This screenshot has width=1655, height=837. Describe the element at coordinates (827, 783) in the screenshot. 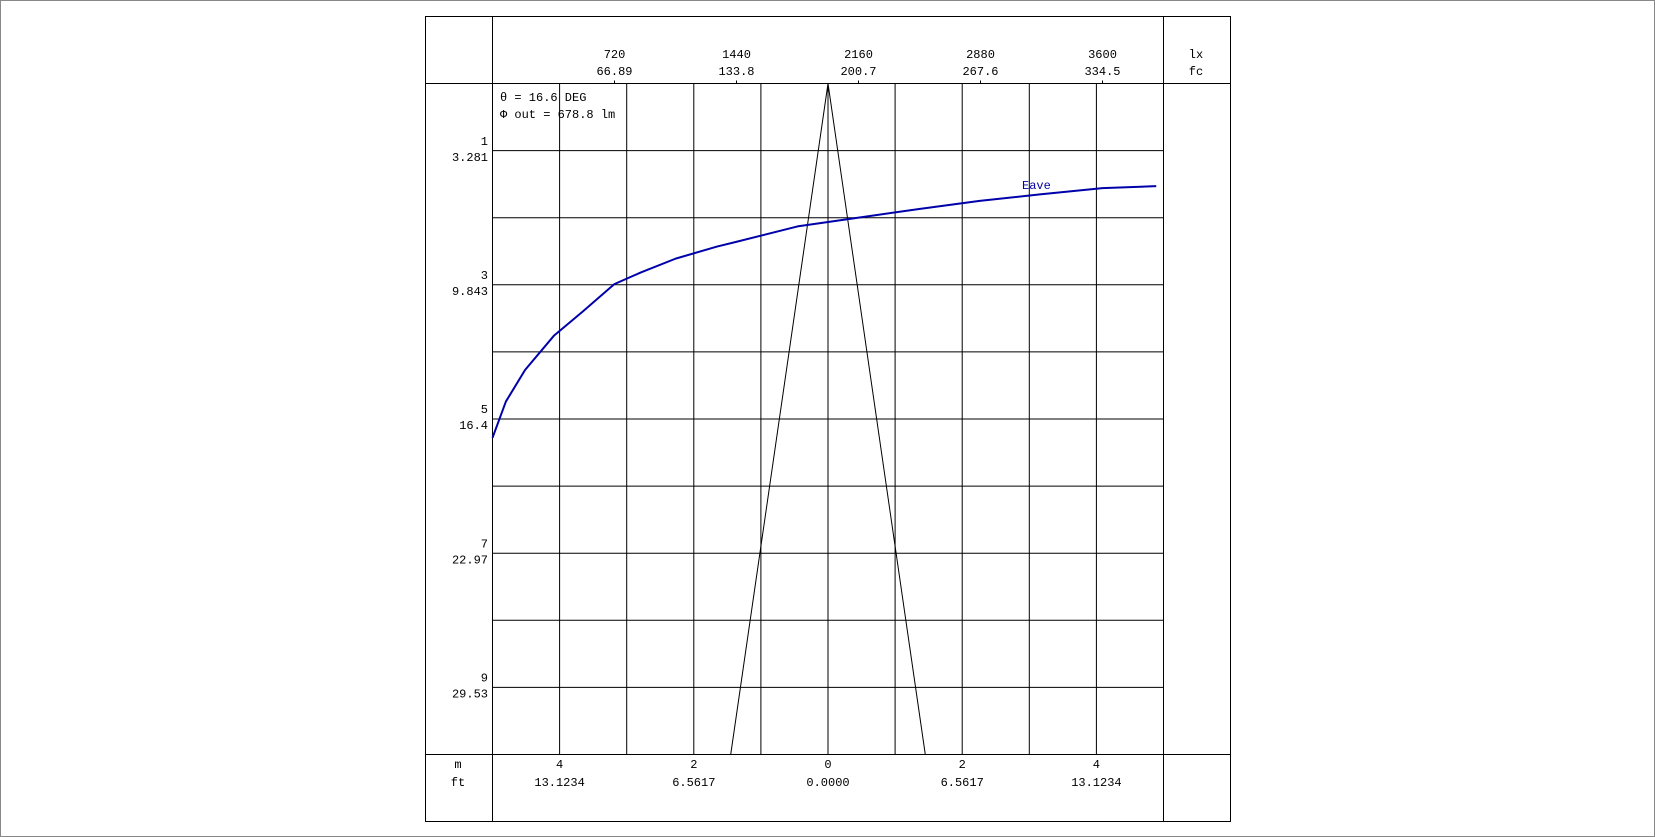

I see `x-tick-ft-label: 0.0000` at that location.